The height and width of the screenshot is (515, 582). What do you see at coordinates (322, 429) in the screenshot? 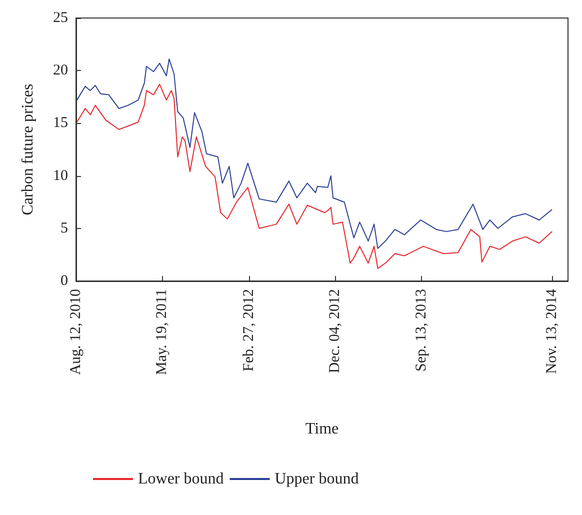
I see `x-axis-title: Time` at bounding box center [322, 429].